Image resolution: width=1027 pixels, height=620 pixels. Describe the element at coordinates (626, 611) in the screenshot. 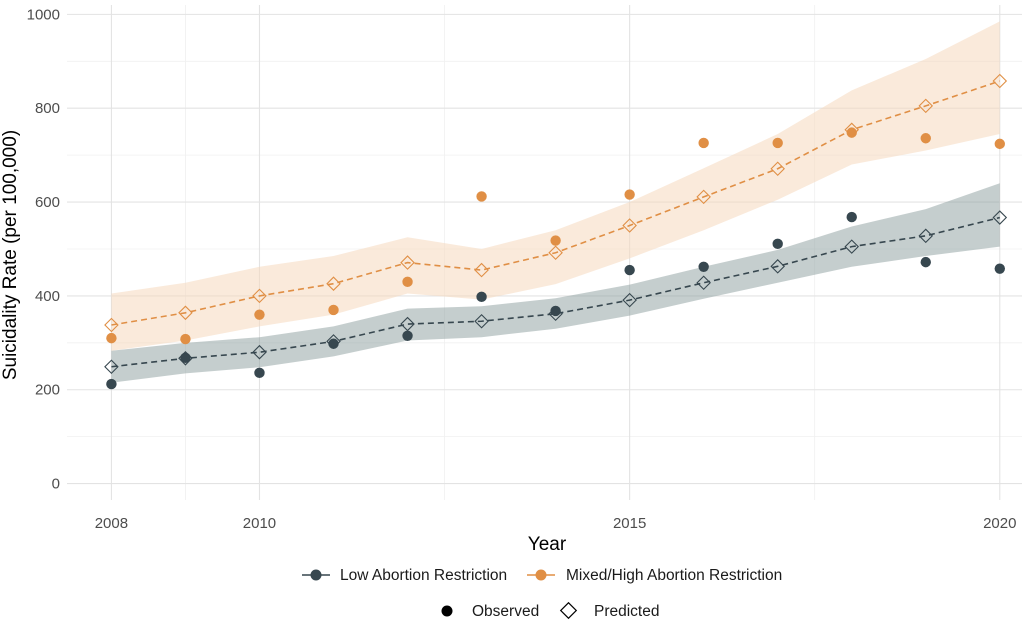

I see `legend-predicted-label: Predicted` at that location.